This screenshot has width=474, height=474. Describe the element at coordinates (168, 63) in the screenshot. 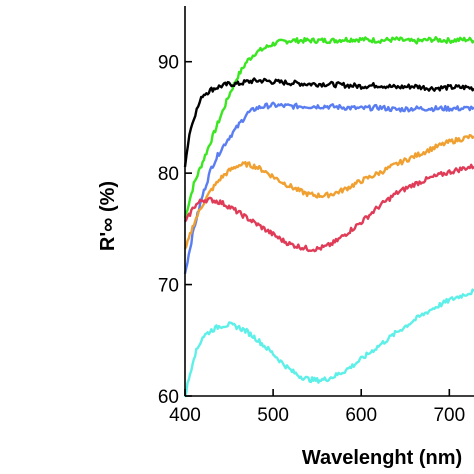

I see `y-tick-label: 90` at that location.